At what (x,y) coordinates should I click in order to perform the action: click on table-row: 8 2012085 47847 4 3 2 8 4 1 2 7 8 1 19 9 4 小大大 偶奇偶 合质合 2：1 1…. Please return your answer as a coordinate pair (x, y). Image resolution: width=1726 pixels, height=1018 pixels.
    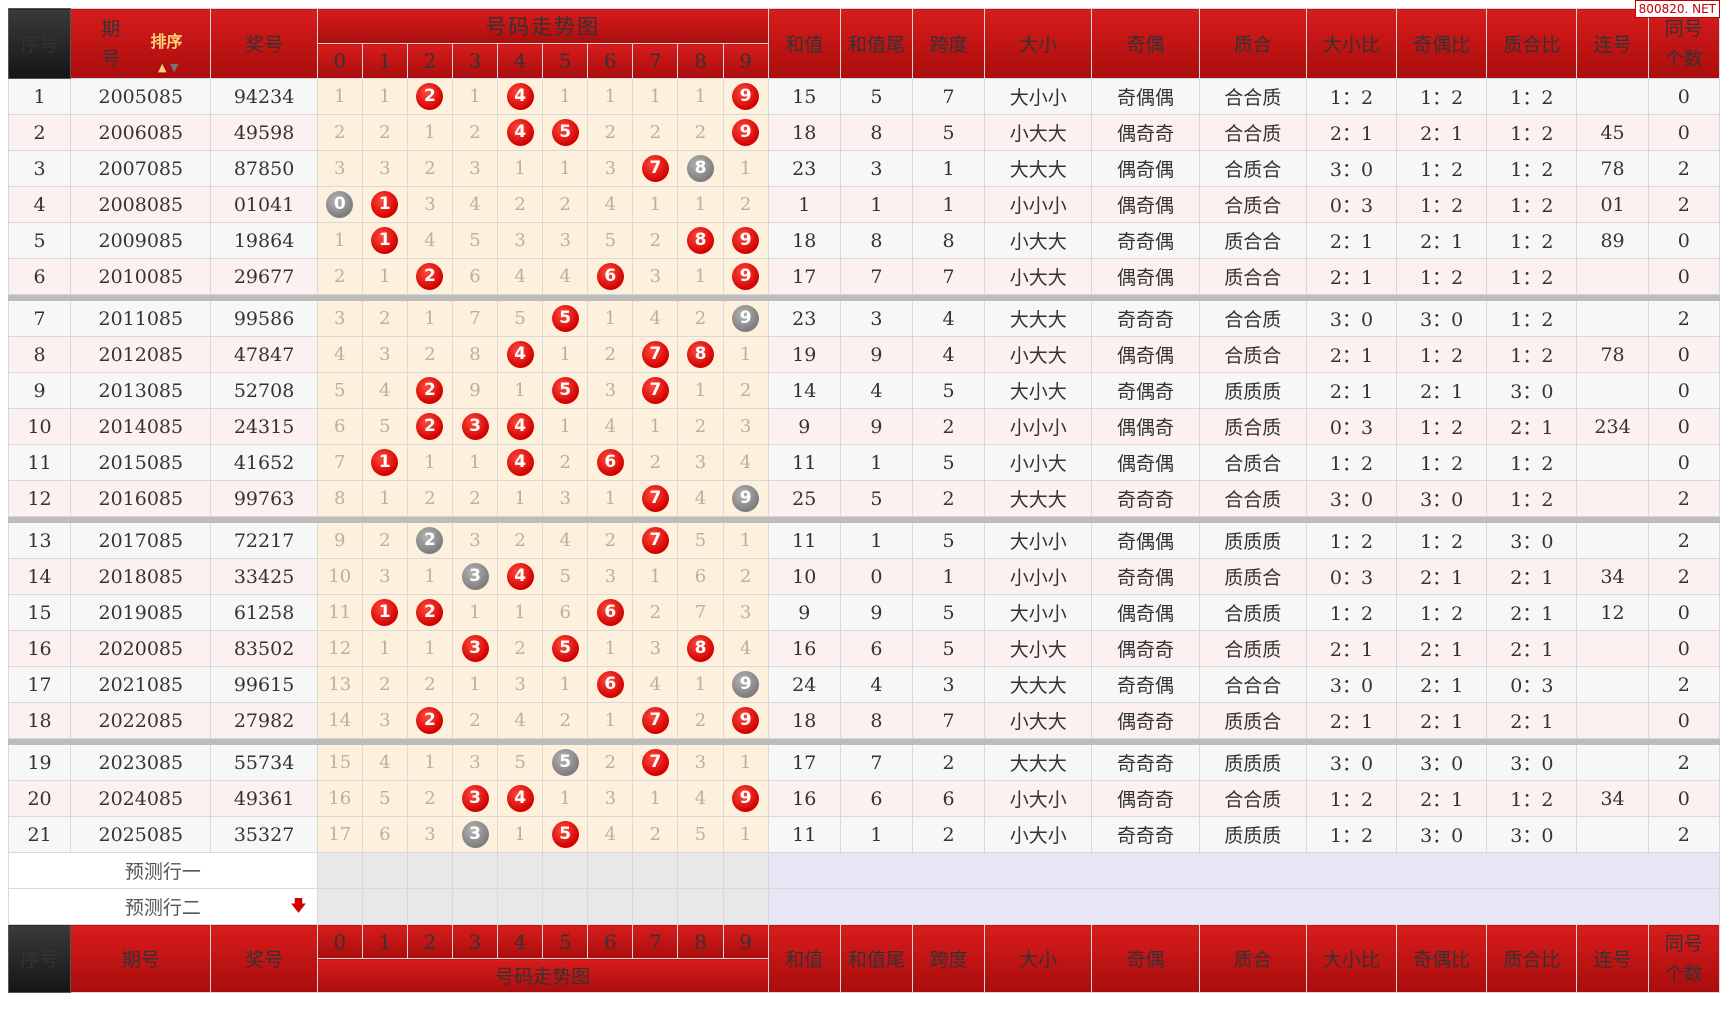
    Looking at the image, I should click on (864, 354).